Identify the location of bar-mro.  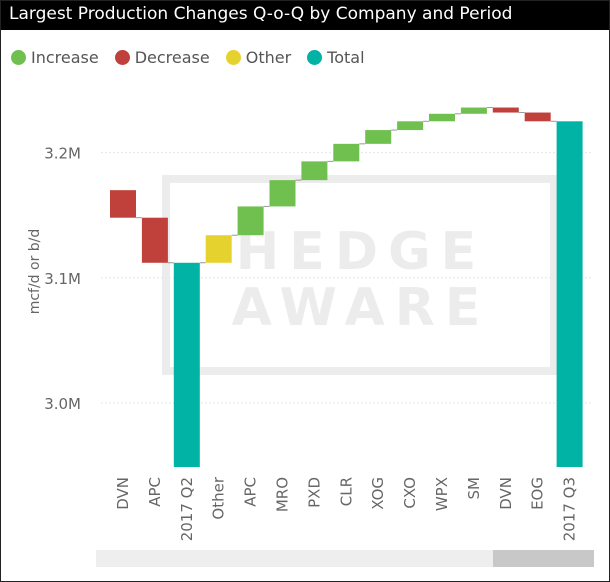
(282, 193).